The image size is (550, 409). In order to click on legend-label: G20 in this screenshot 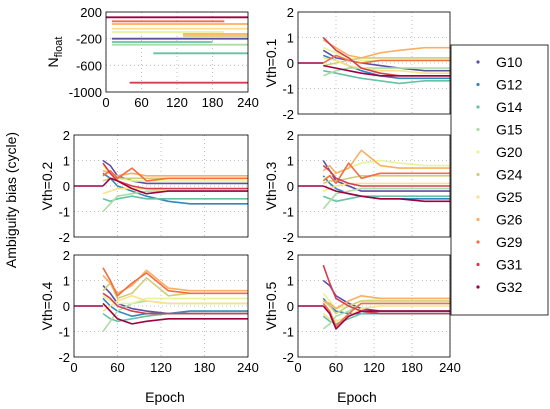, I will do `click(509, 152)`.